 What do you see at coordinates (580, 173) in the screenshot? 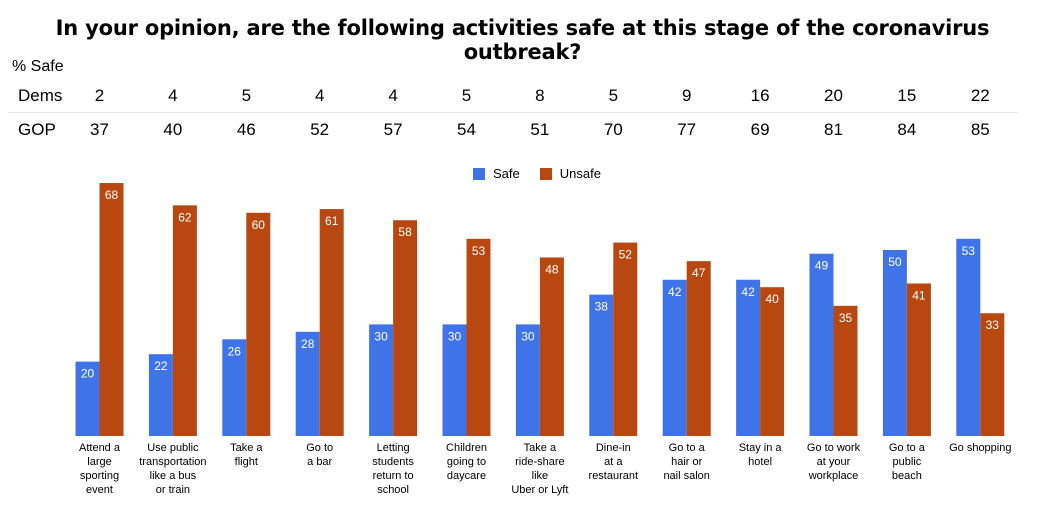
I see `legend-label-unsafe: Unsafe` at bounding box center [580, 173].